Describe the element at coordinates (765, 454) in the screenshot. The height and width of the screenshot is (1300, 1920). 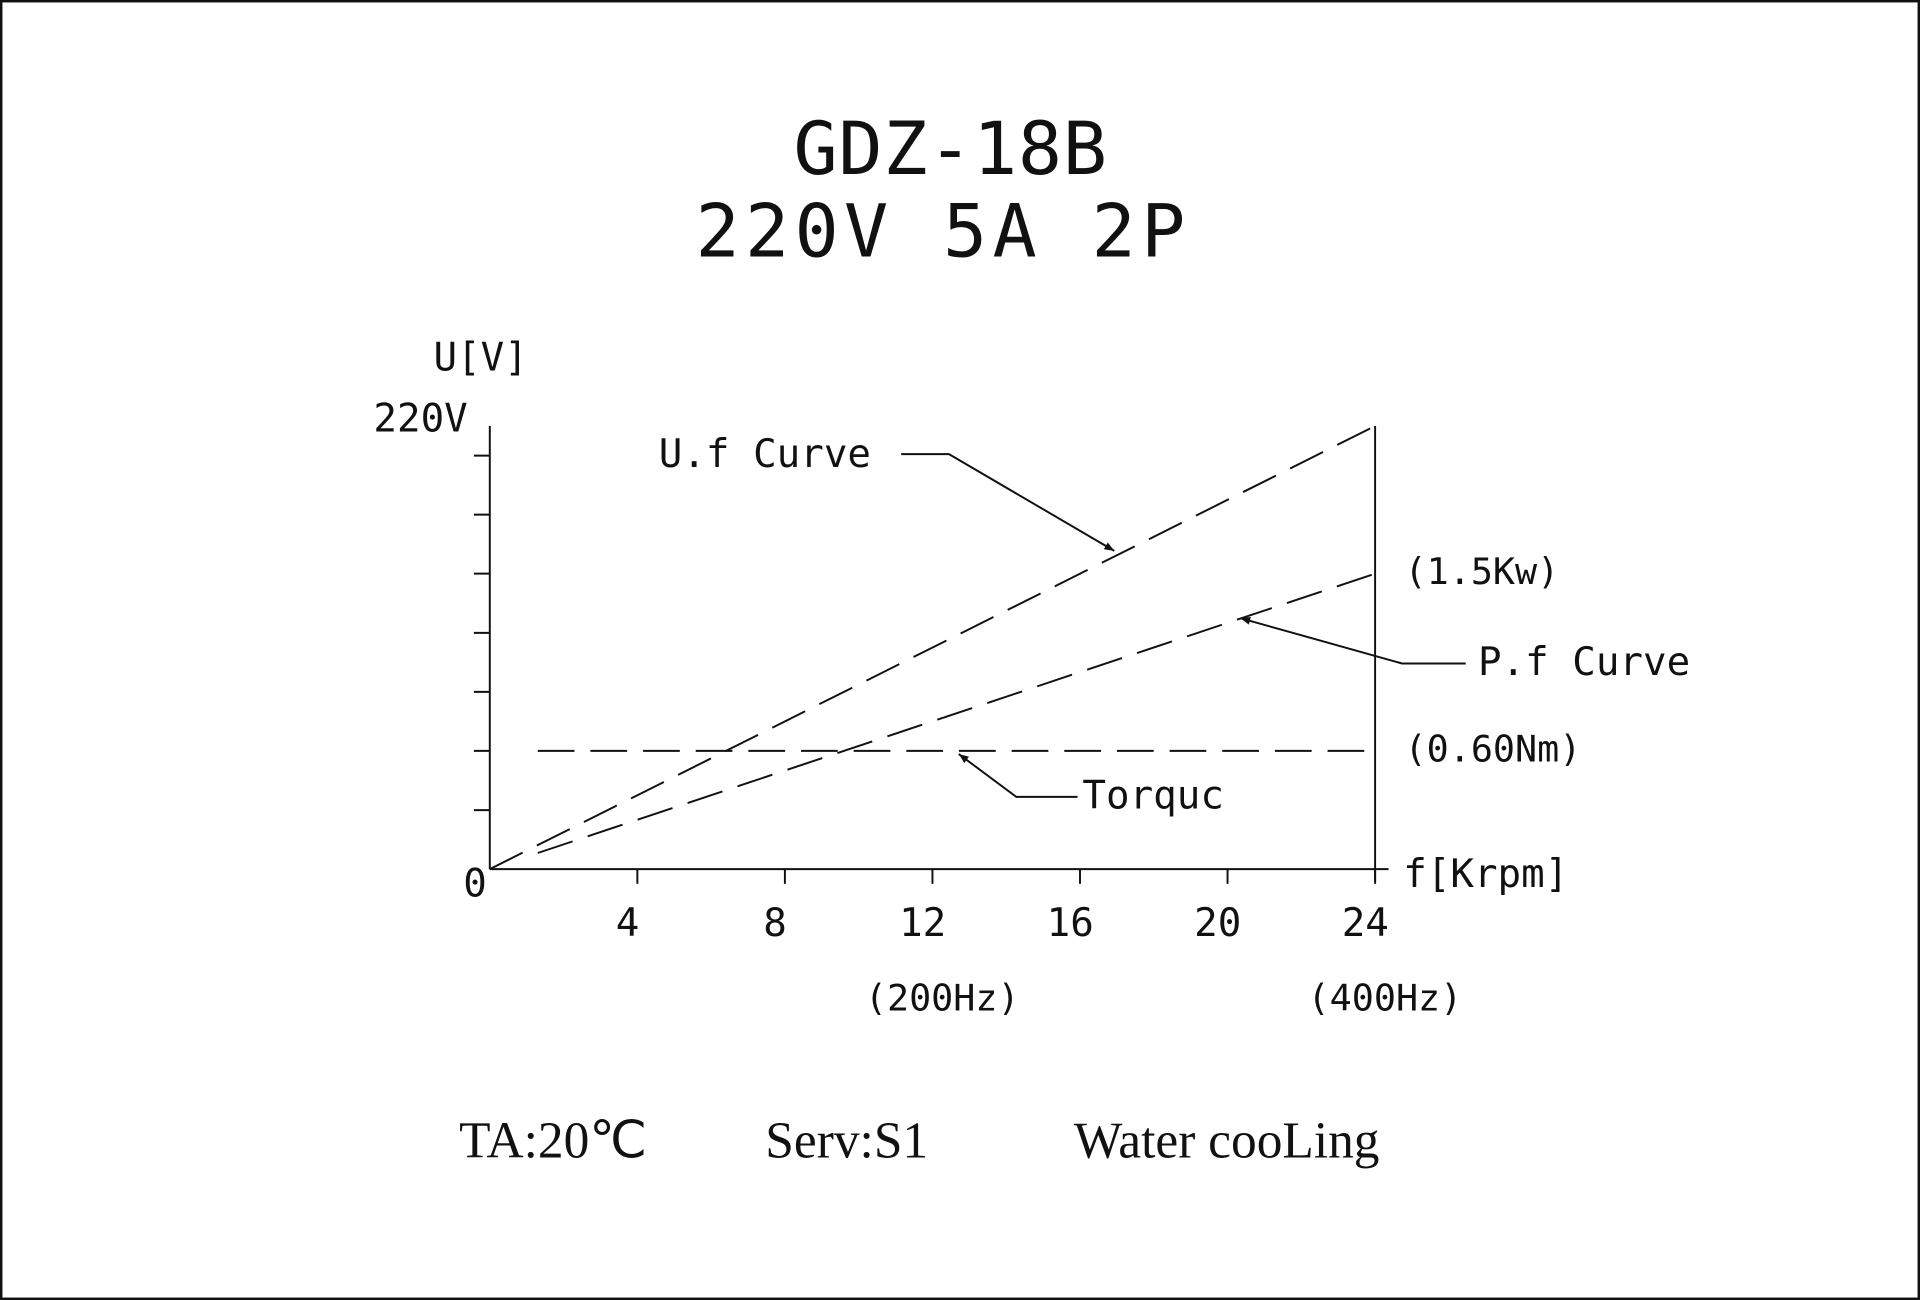
I see `series-callout: U.f Curve` at that location.